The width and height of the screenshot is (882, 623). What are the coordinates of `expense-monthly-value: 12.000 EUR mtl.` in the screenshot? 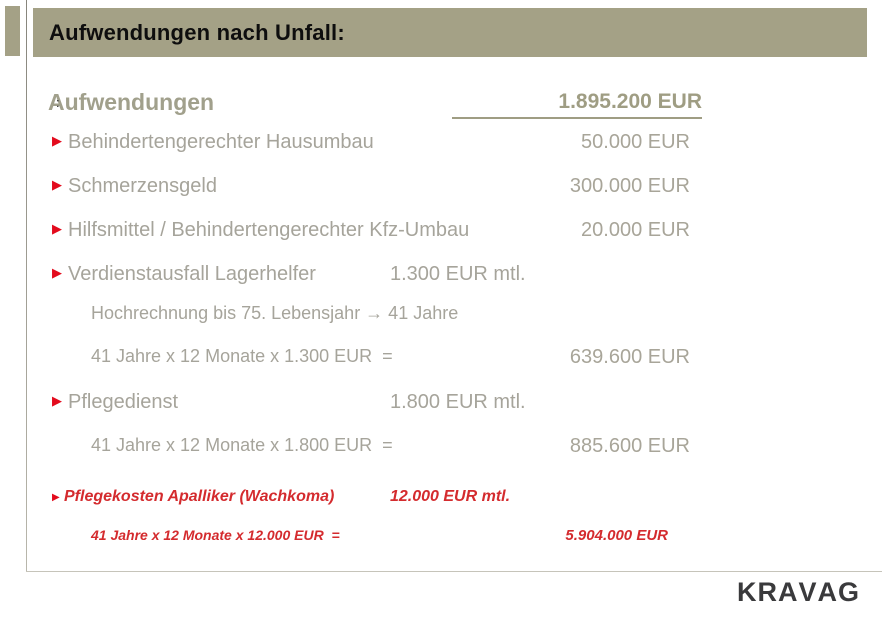 It's located at (450, 496).